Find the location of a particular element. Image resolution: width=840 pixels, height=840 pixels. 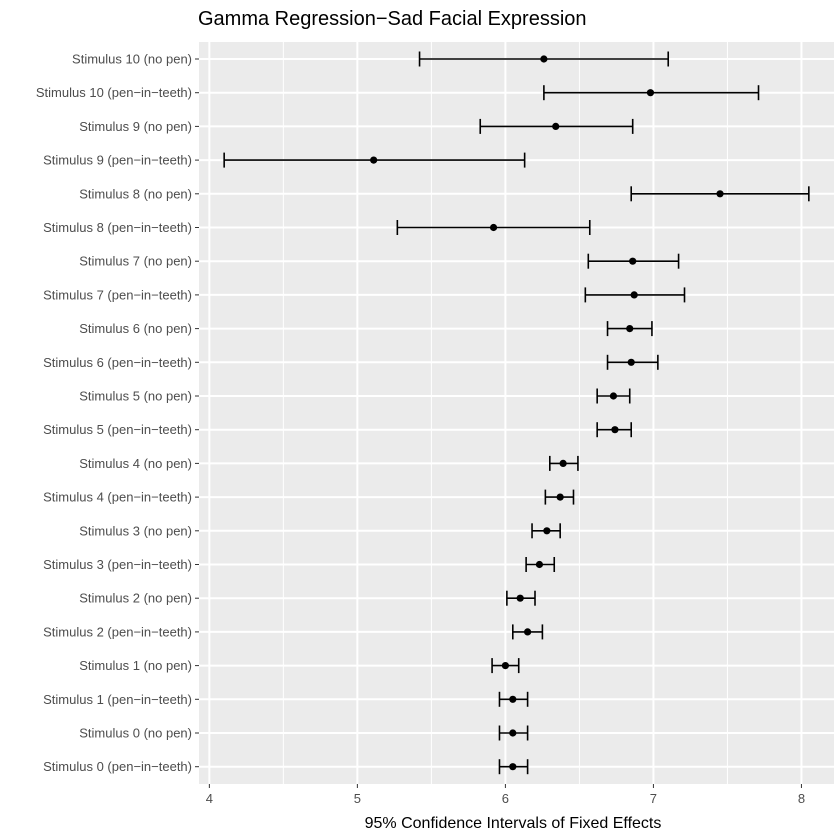

x-axis: 4 5 6 7 8 is located at coordinates (505, 795).